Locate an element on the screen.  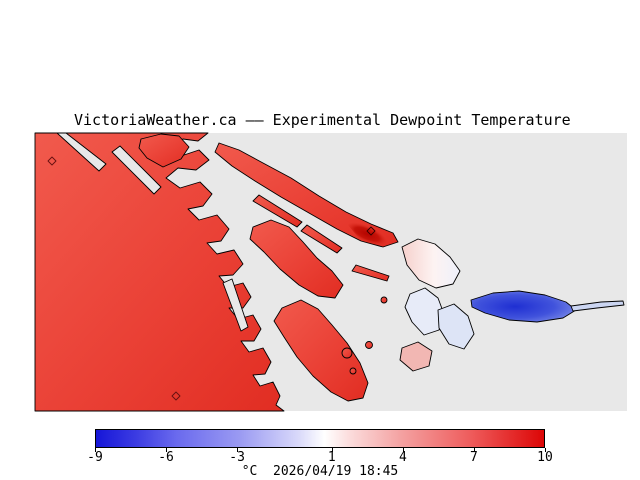
colorbar-tick-label: 7 is located at coordinates (474, 457).